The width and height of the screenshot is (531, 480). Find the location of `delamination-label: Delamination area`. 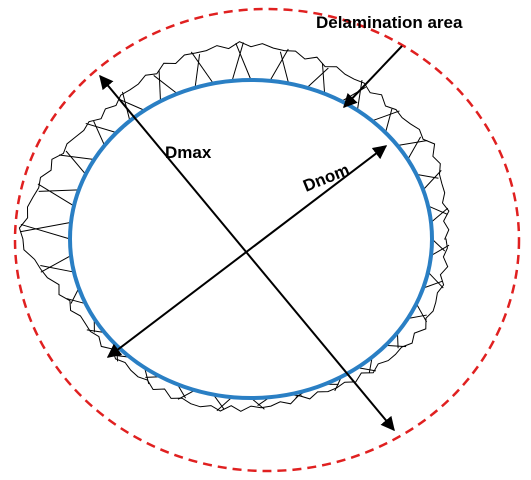

delamination-label: Delamination area is located at coordinates (389, 22).